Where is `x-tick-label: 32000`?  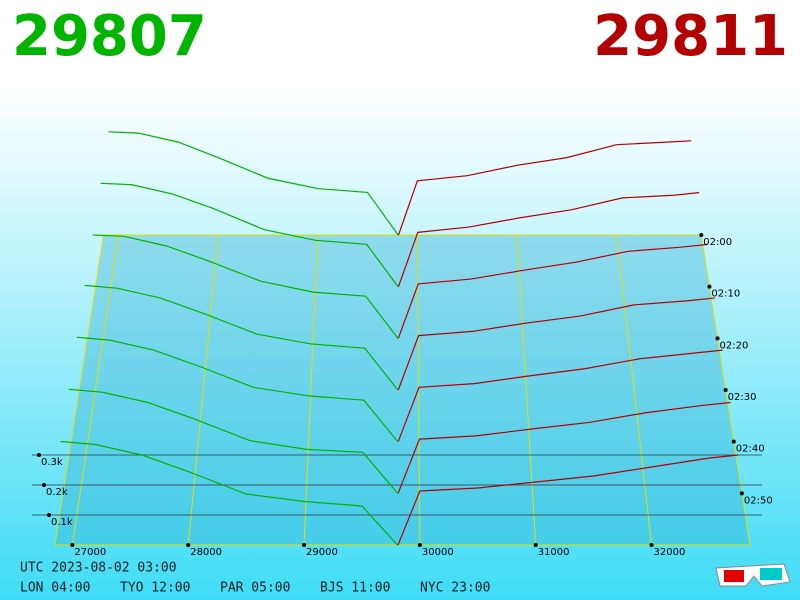 x-tick-label: 32000 is located at coordinates (670, 552).